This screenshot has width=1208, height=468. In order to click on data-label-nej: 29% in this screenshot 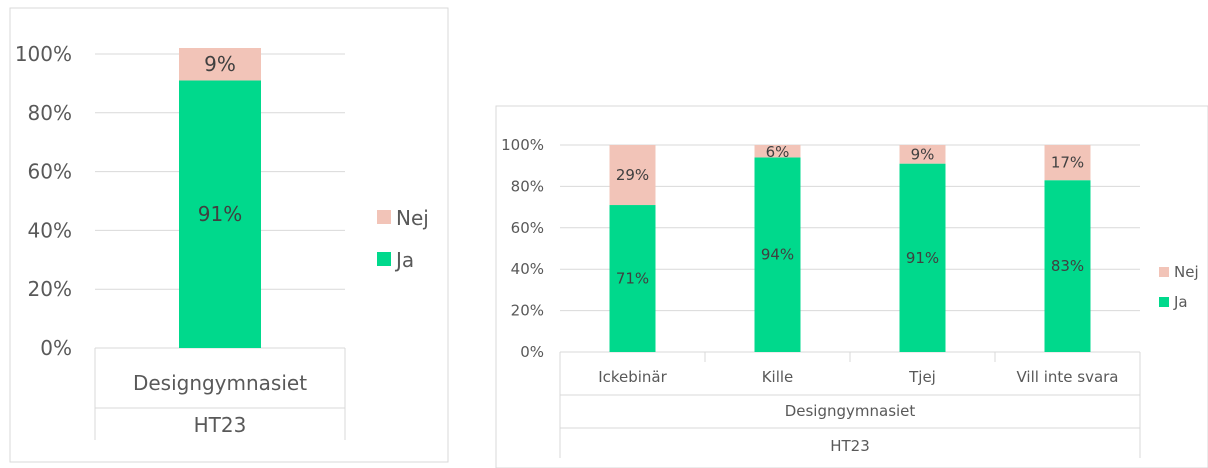, I will do `click(632, 175)`.